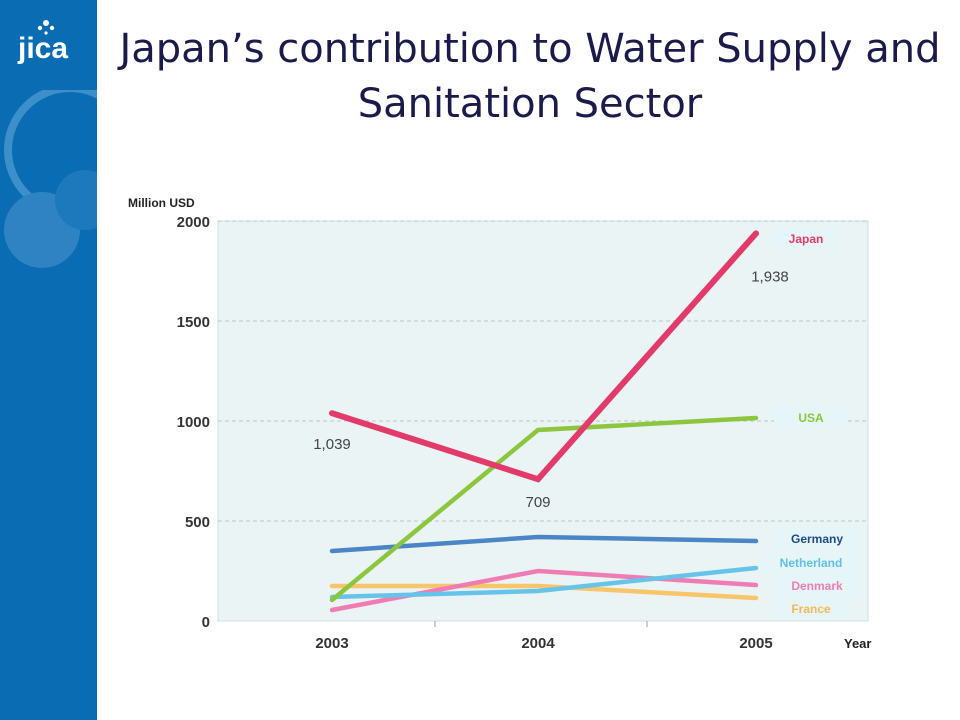 The image size is (960, 720). I want to click on series-labels: Japan USA Germany Netherland Denmark France, so click(811, 423).